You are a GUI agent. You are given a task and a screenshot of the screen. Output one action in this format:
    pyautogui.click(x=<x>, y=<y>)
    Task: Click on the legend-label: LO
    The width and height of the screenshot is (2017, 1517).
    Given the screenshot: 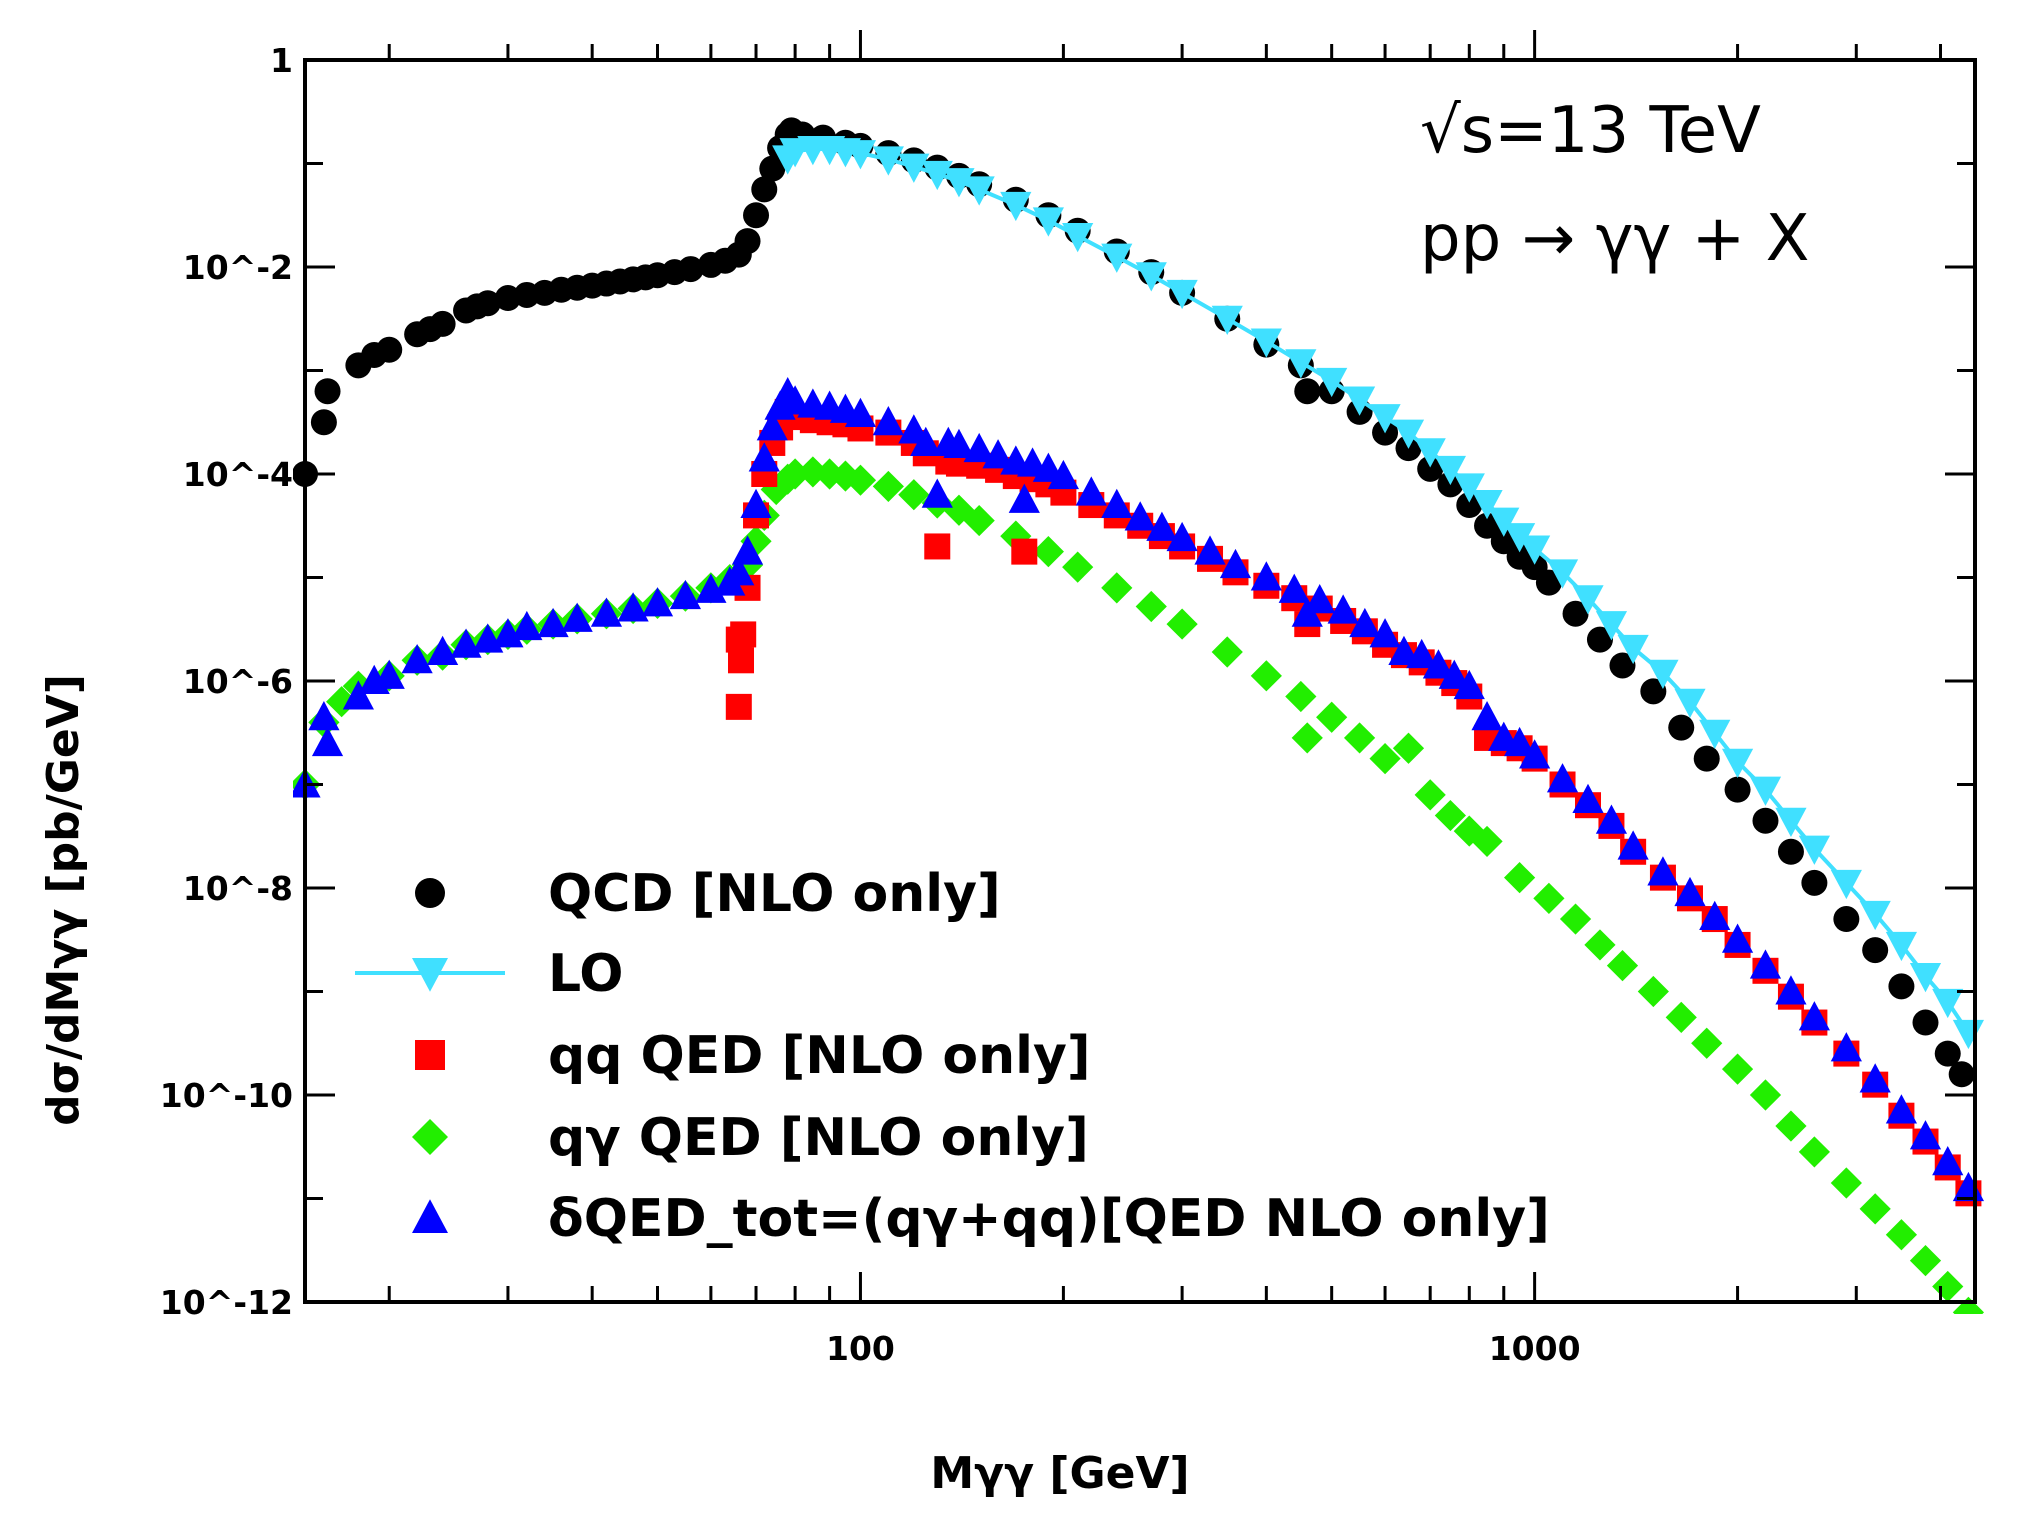 What is the action you would take?
    pyautogui.click(x=586, y=974)
    